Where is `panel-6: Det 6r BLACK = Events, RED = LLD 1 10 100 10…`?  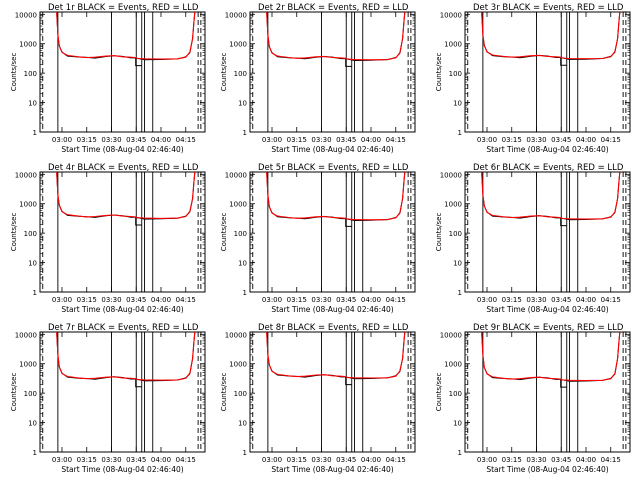 panel-6: Det 6r BLACK = Events, RED = LLD 1 10 100 10… is located at coordinates (533, 238).